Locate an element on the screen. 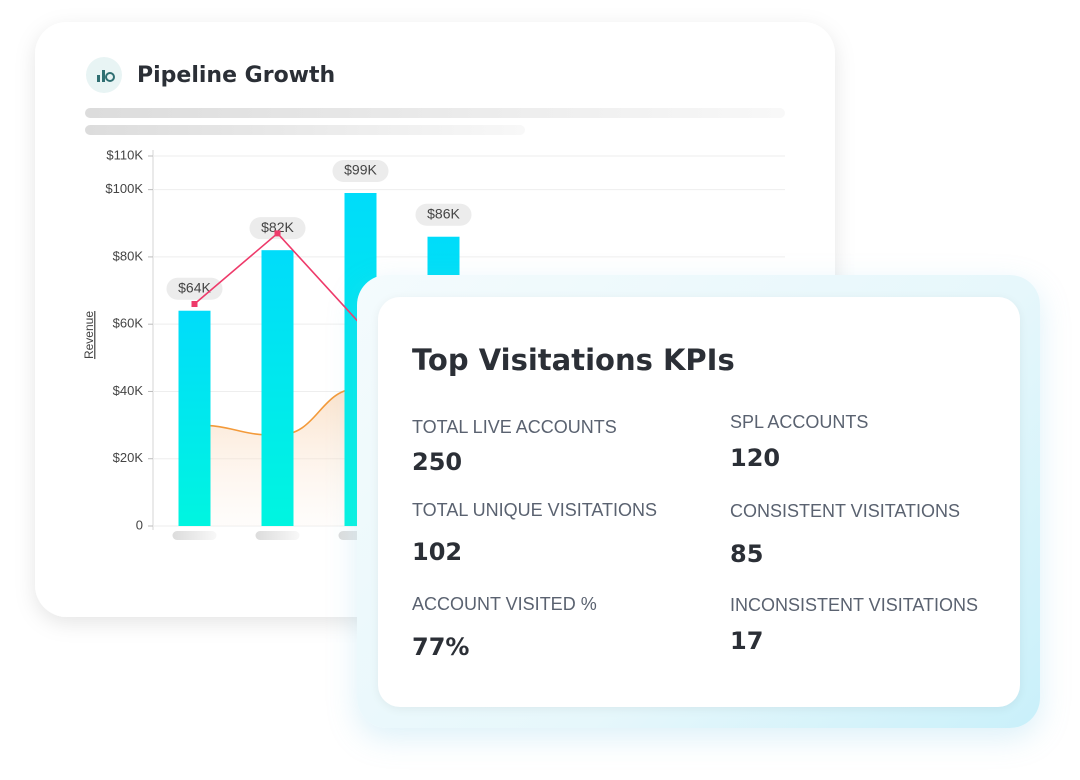 The height and width of the screenshot is (780, 1080). kpi-value: 120 is located at coordinates (755, 458).